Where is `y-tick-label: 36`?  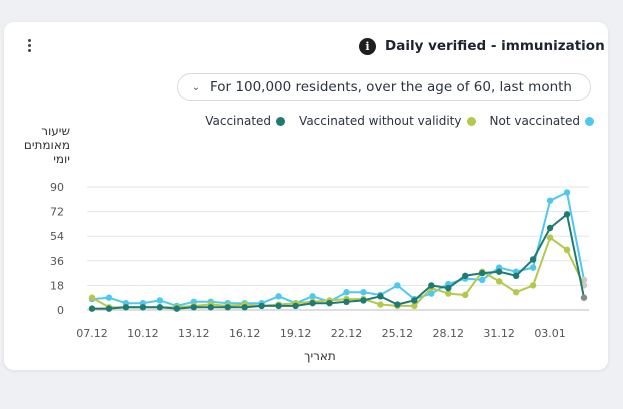
y-tick-label: 36 is located at coordinates (57, 261).